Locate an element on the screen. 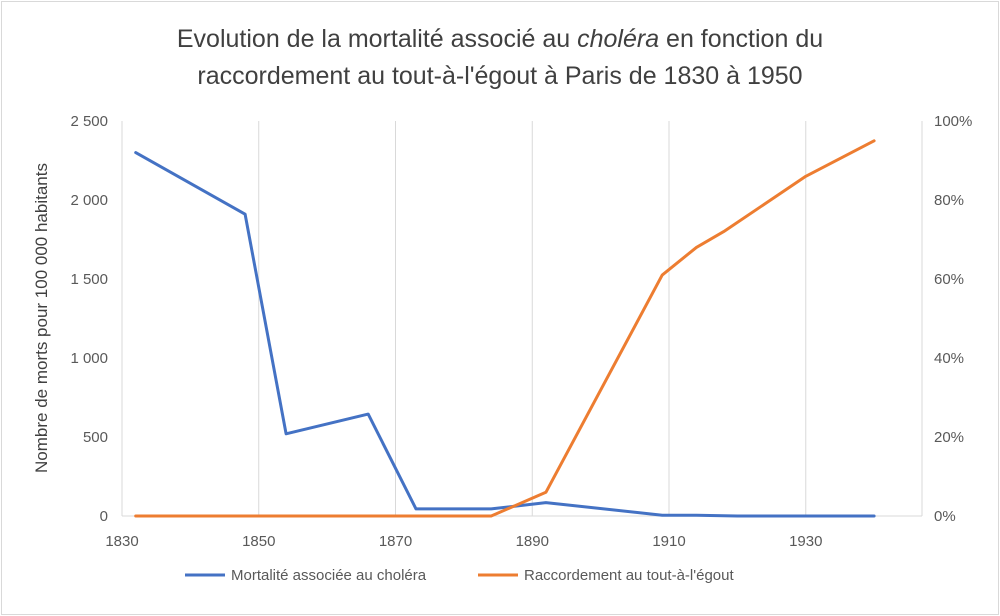  x-tick-label: 1890 is located at coordinates (532, 541).